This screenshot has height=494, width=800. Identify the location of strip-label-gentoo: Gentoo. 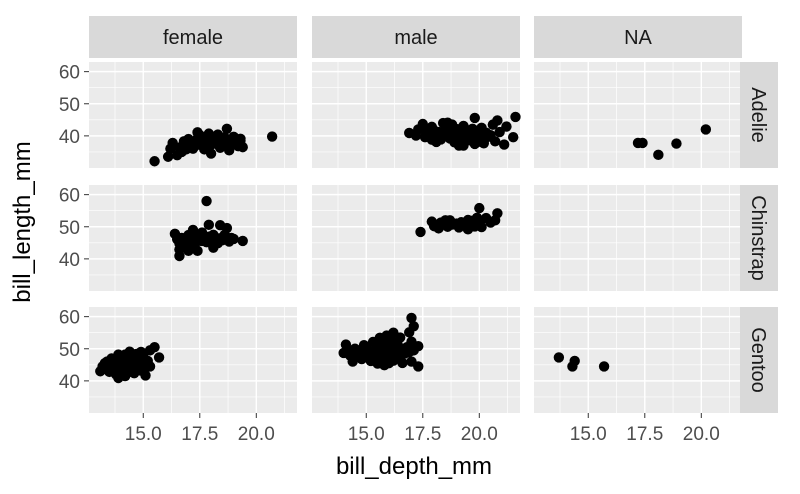
(758, 360).